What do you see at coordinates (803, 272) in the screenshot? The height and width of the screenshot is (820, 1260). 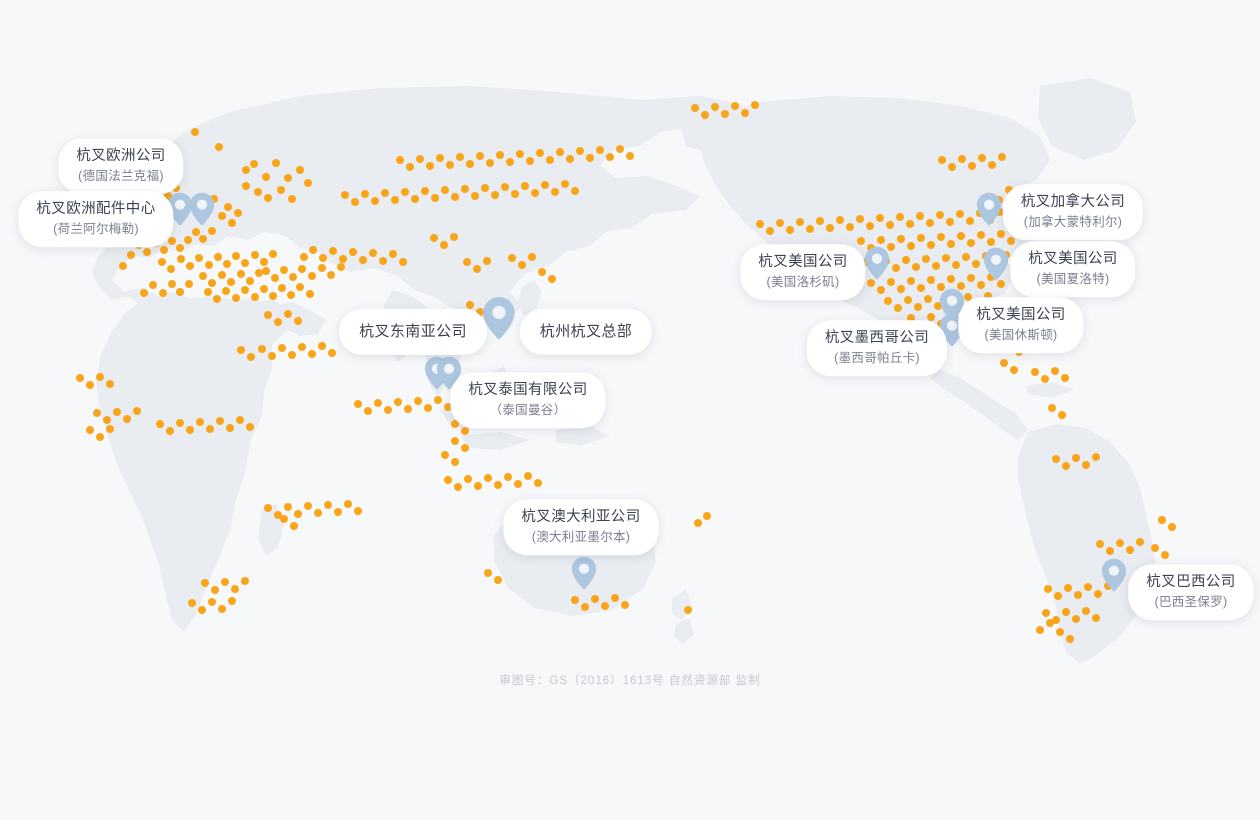 I see `label-usa-los-angeles: 杭叉美国公司 (美国洛杉矶)` at bounding box center [803, 272].